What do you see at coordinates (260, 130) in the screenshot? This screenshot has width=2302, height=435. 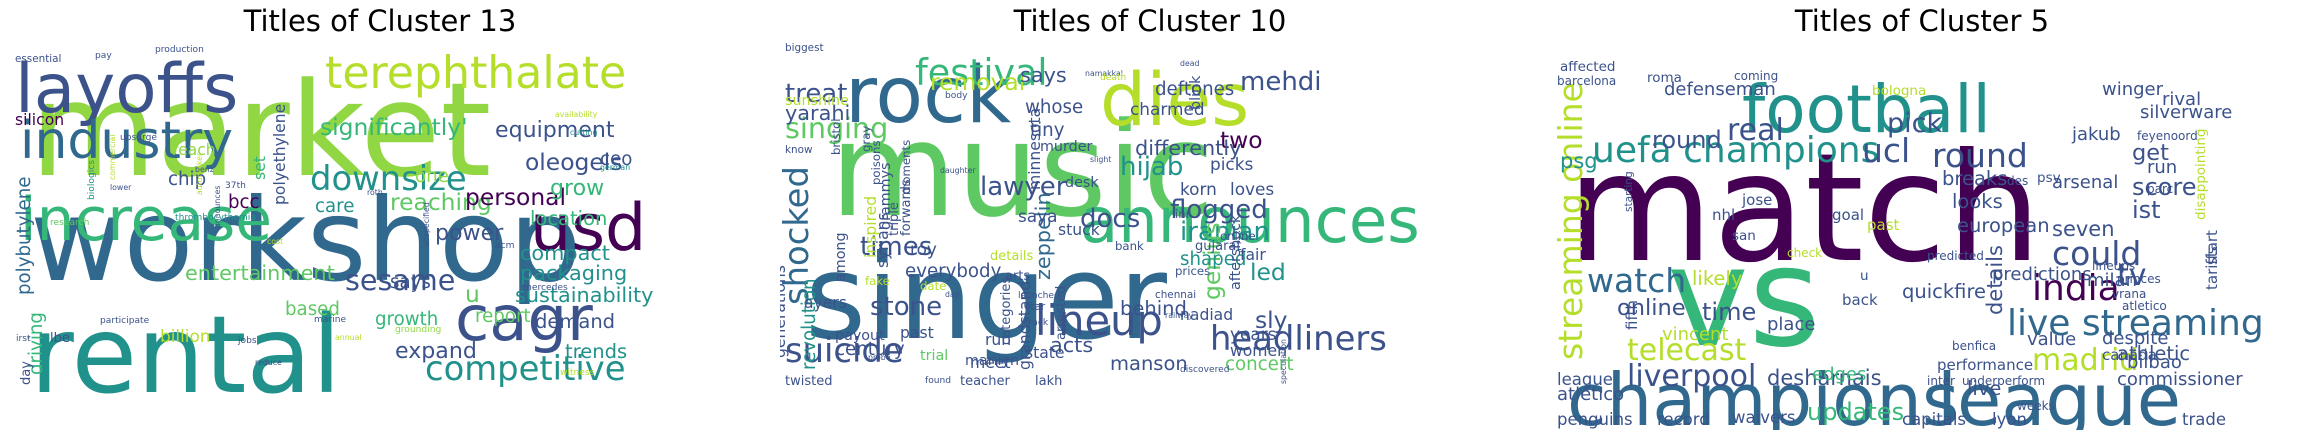 I see `word-market: market` at bounding box center [260, 130].